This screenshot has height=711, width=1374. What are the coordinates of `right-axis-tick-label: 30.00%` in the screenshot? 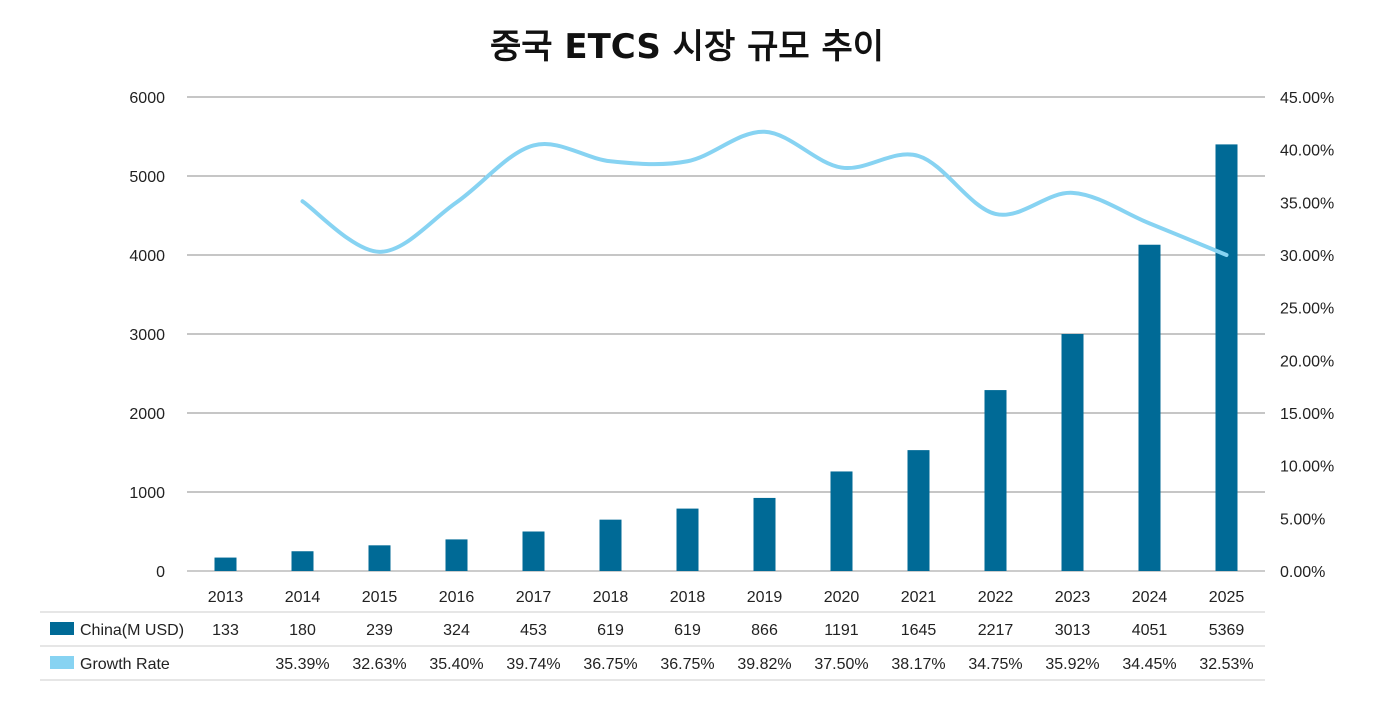 It's located at (1307, 256).